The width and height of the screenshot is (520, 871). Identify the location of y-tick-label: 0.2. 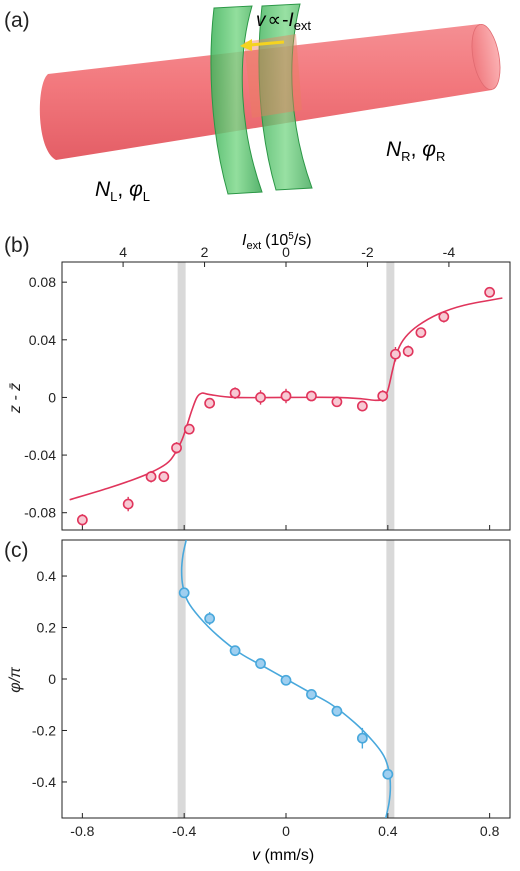
(47, 628).